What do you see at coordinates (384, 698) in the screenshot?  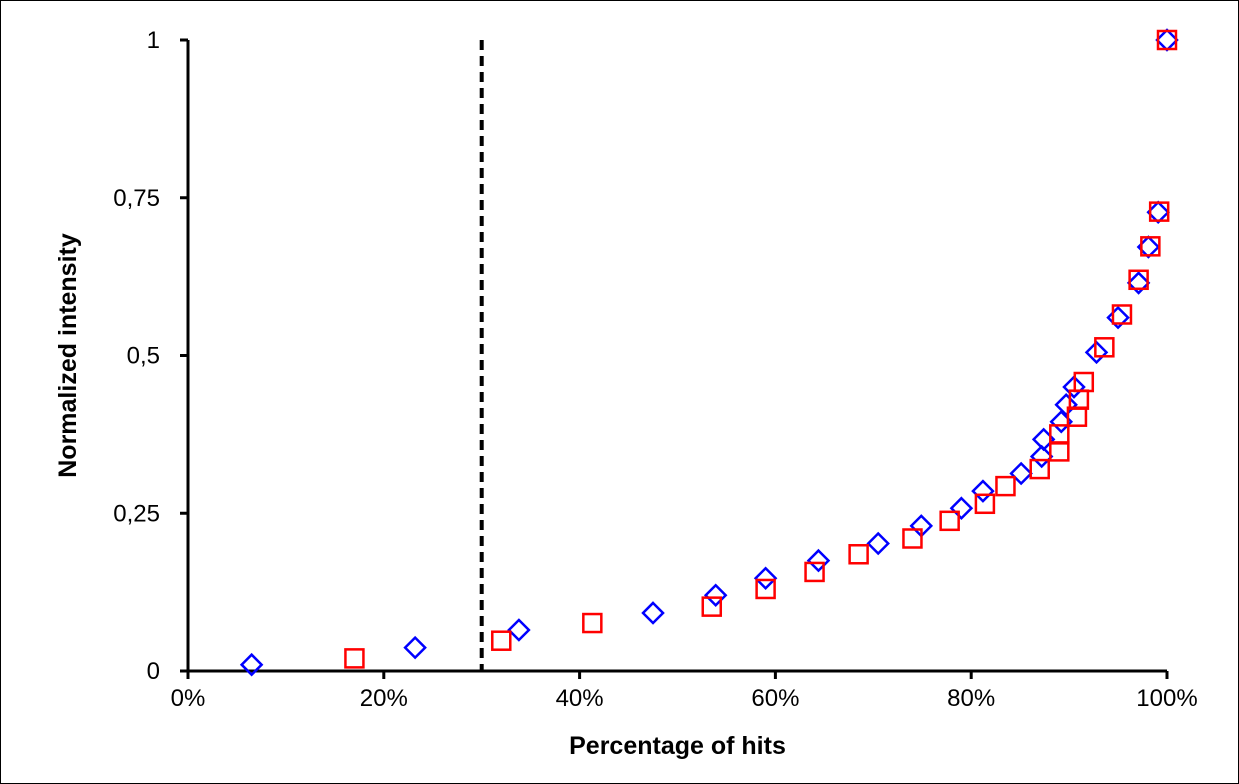 I see `x-tick-label: 20%` at bounding box center [384, 698].